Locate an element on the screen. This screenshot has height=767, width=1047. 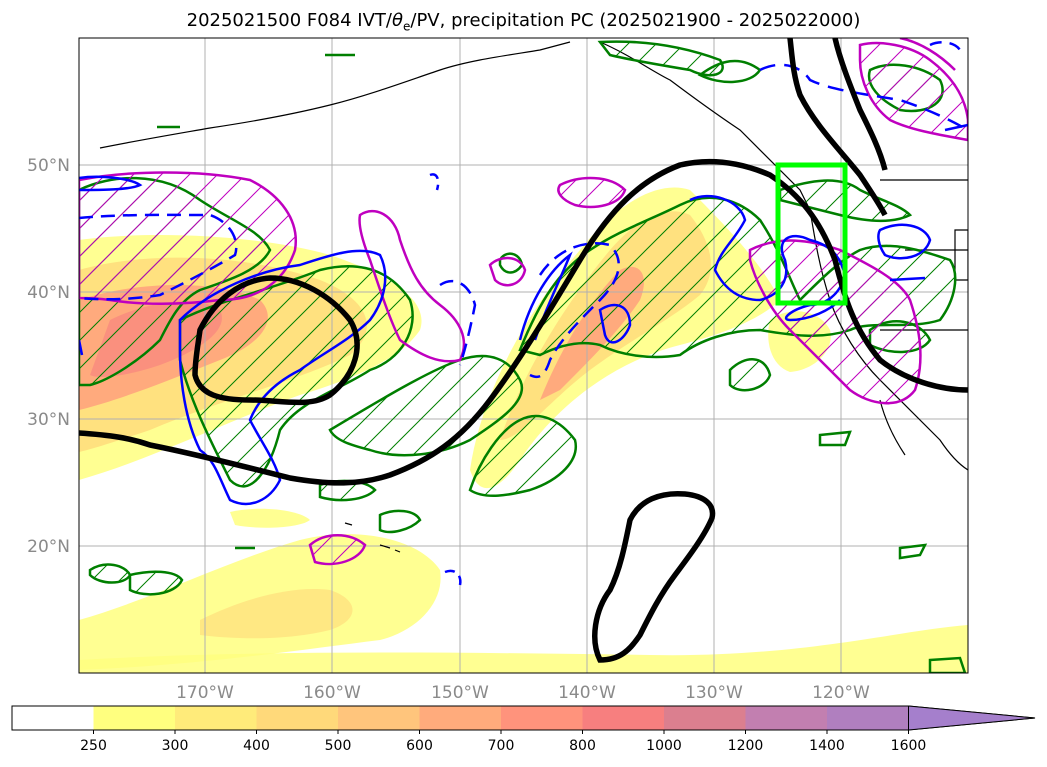
latitude-labels: 50°N 40°N 30°N 20°N is located at coordinates (48, 356).